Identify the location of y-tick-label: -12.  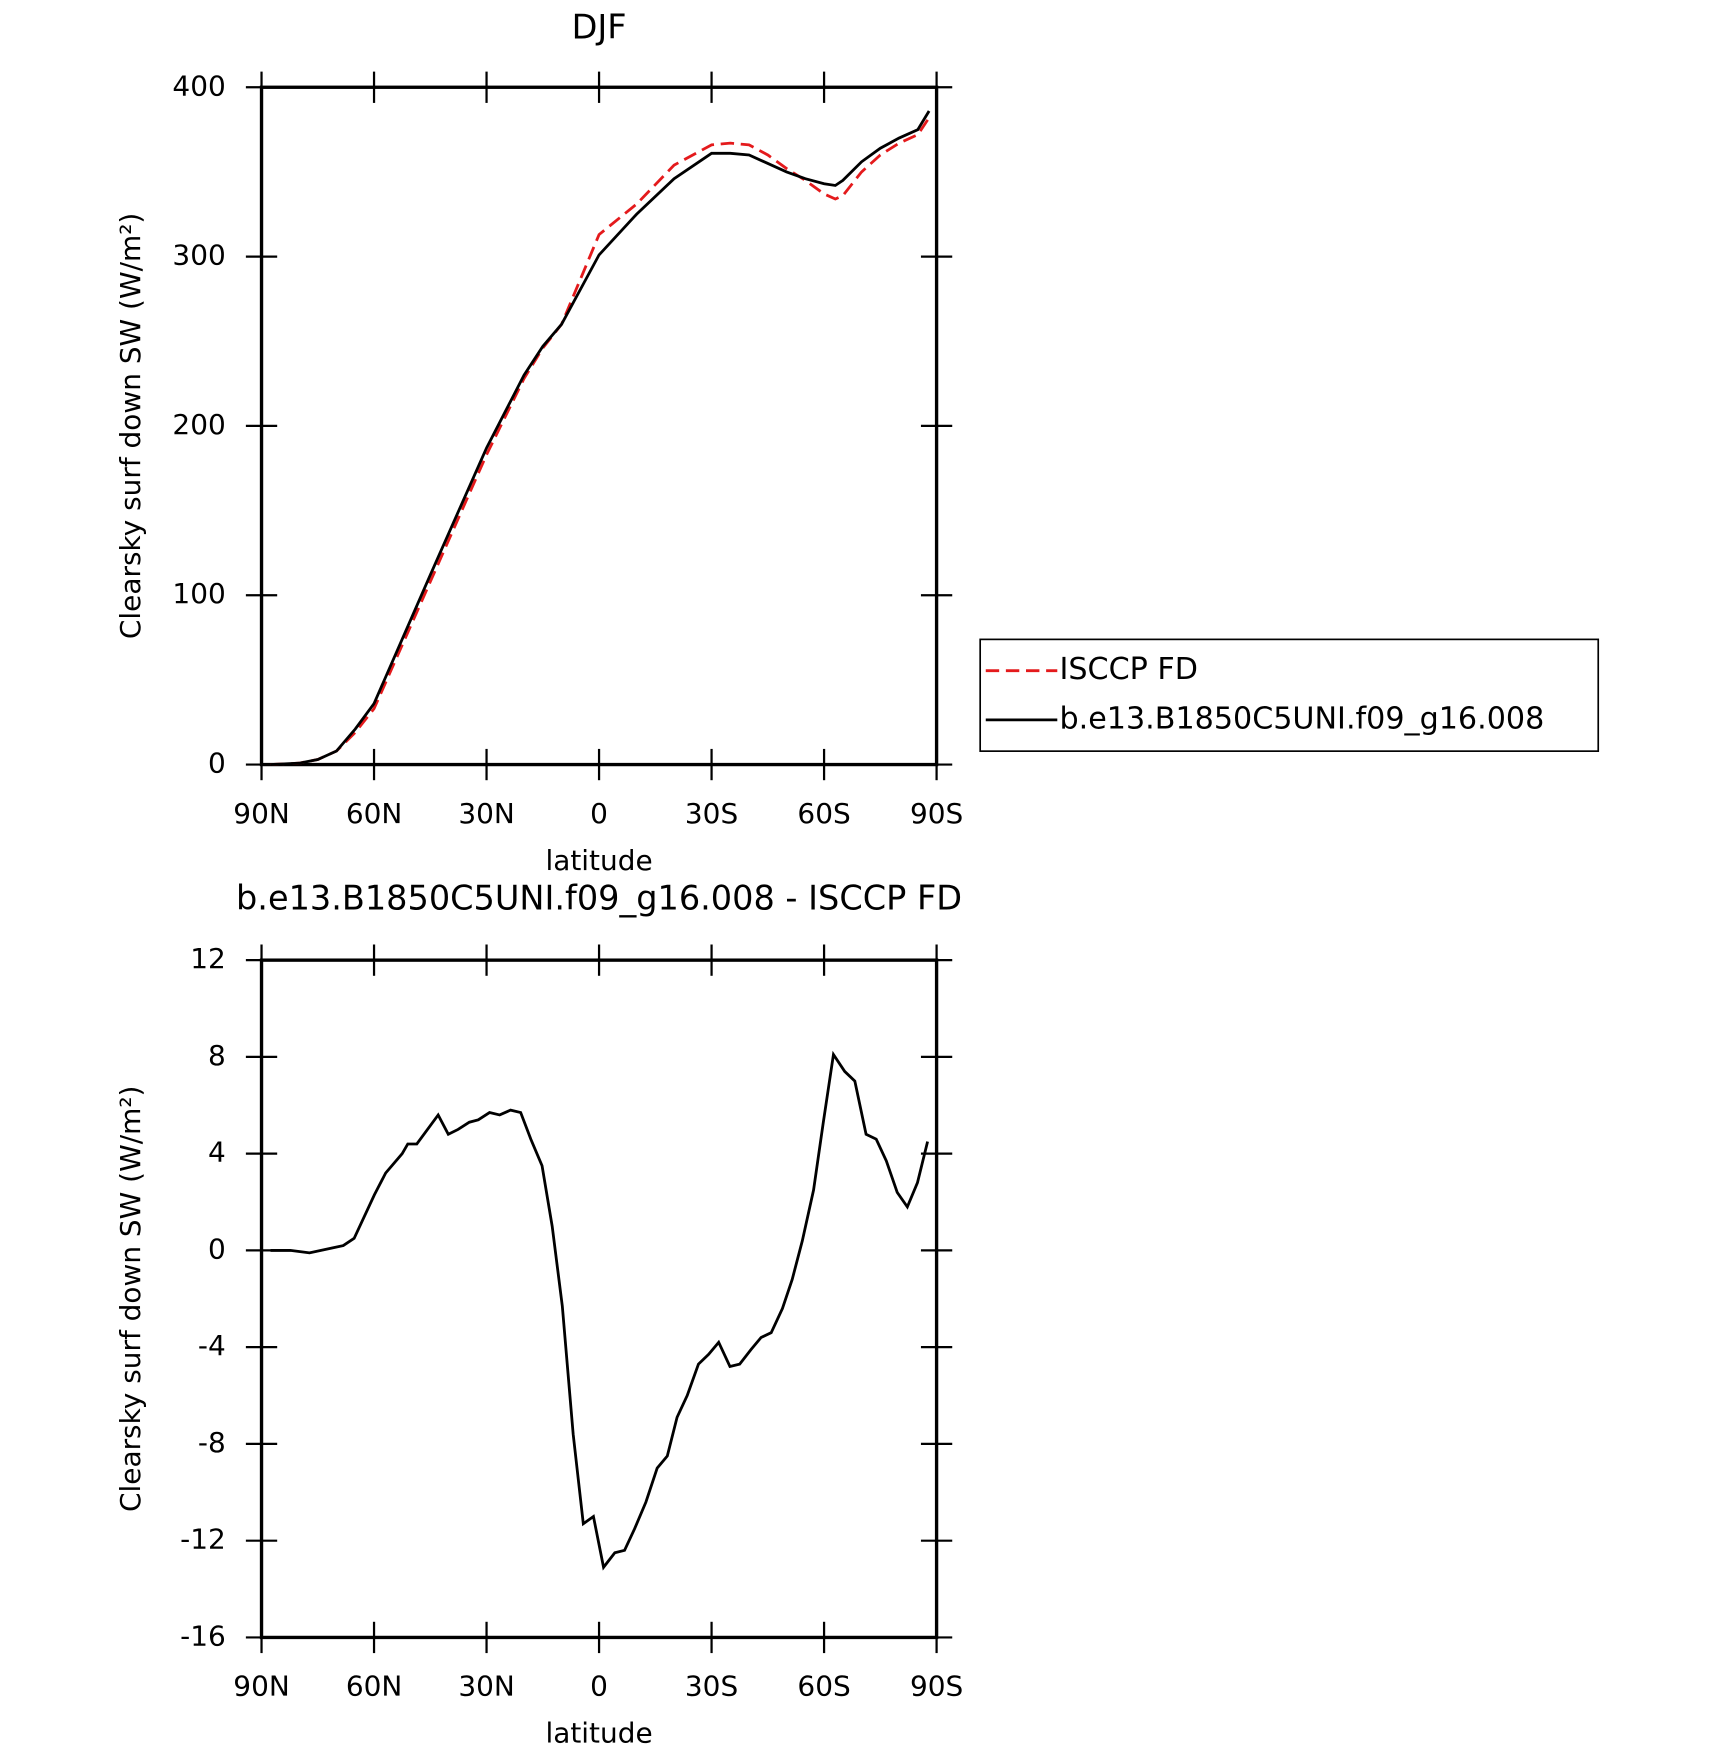
(203, 1539).